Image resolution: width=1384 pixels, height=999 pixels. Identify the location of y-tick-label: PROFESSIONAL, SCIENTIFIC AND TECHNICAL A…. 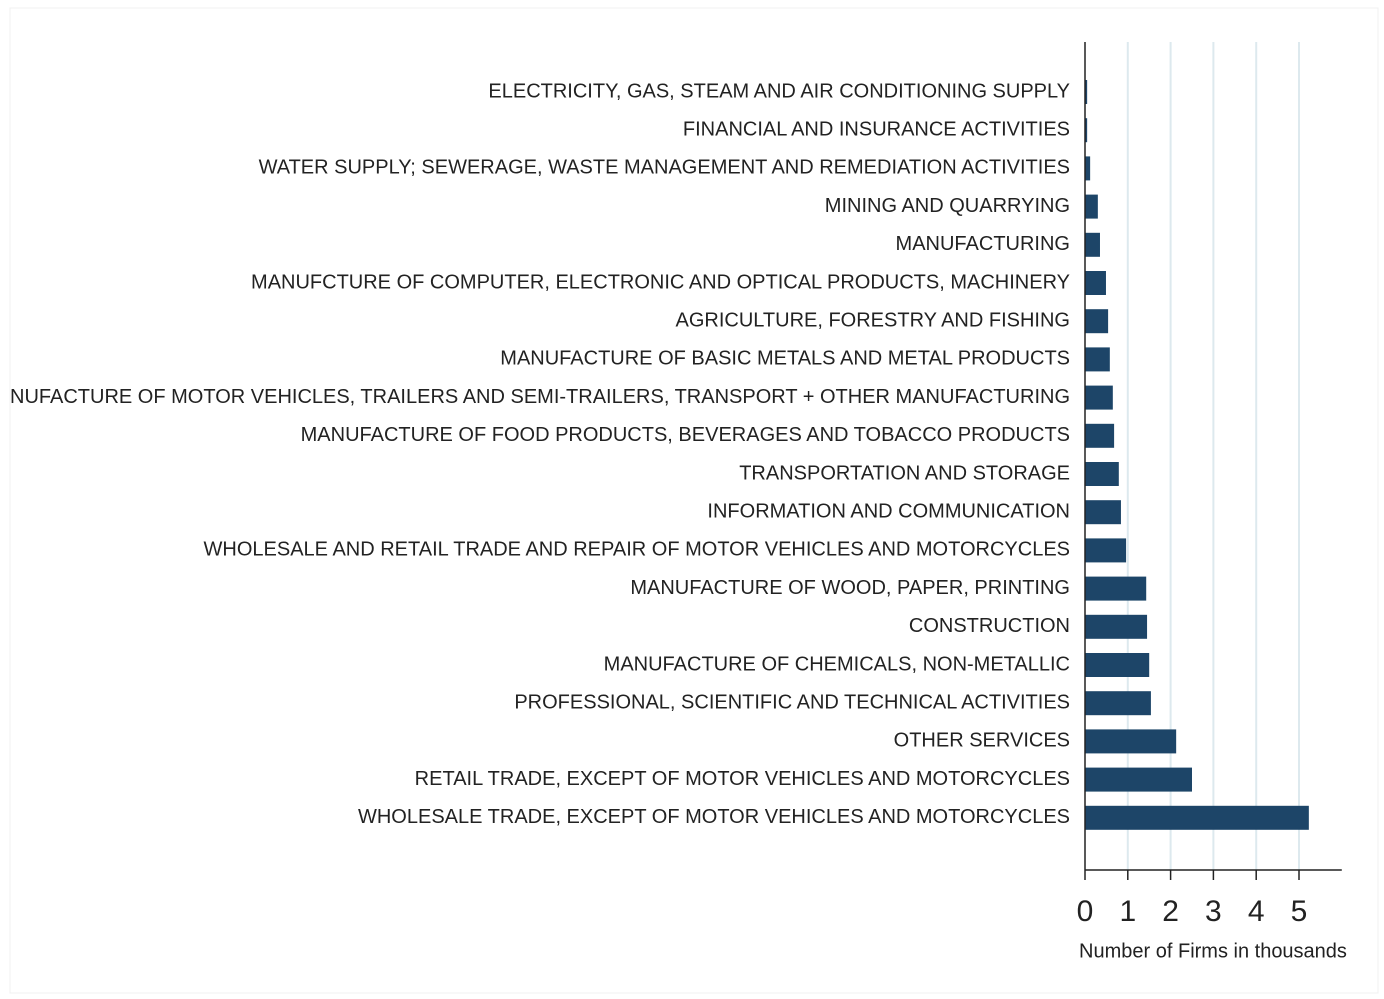
(792, 702).